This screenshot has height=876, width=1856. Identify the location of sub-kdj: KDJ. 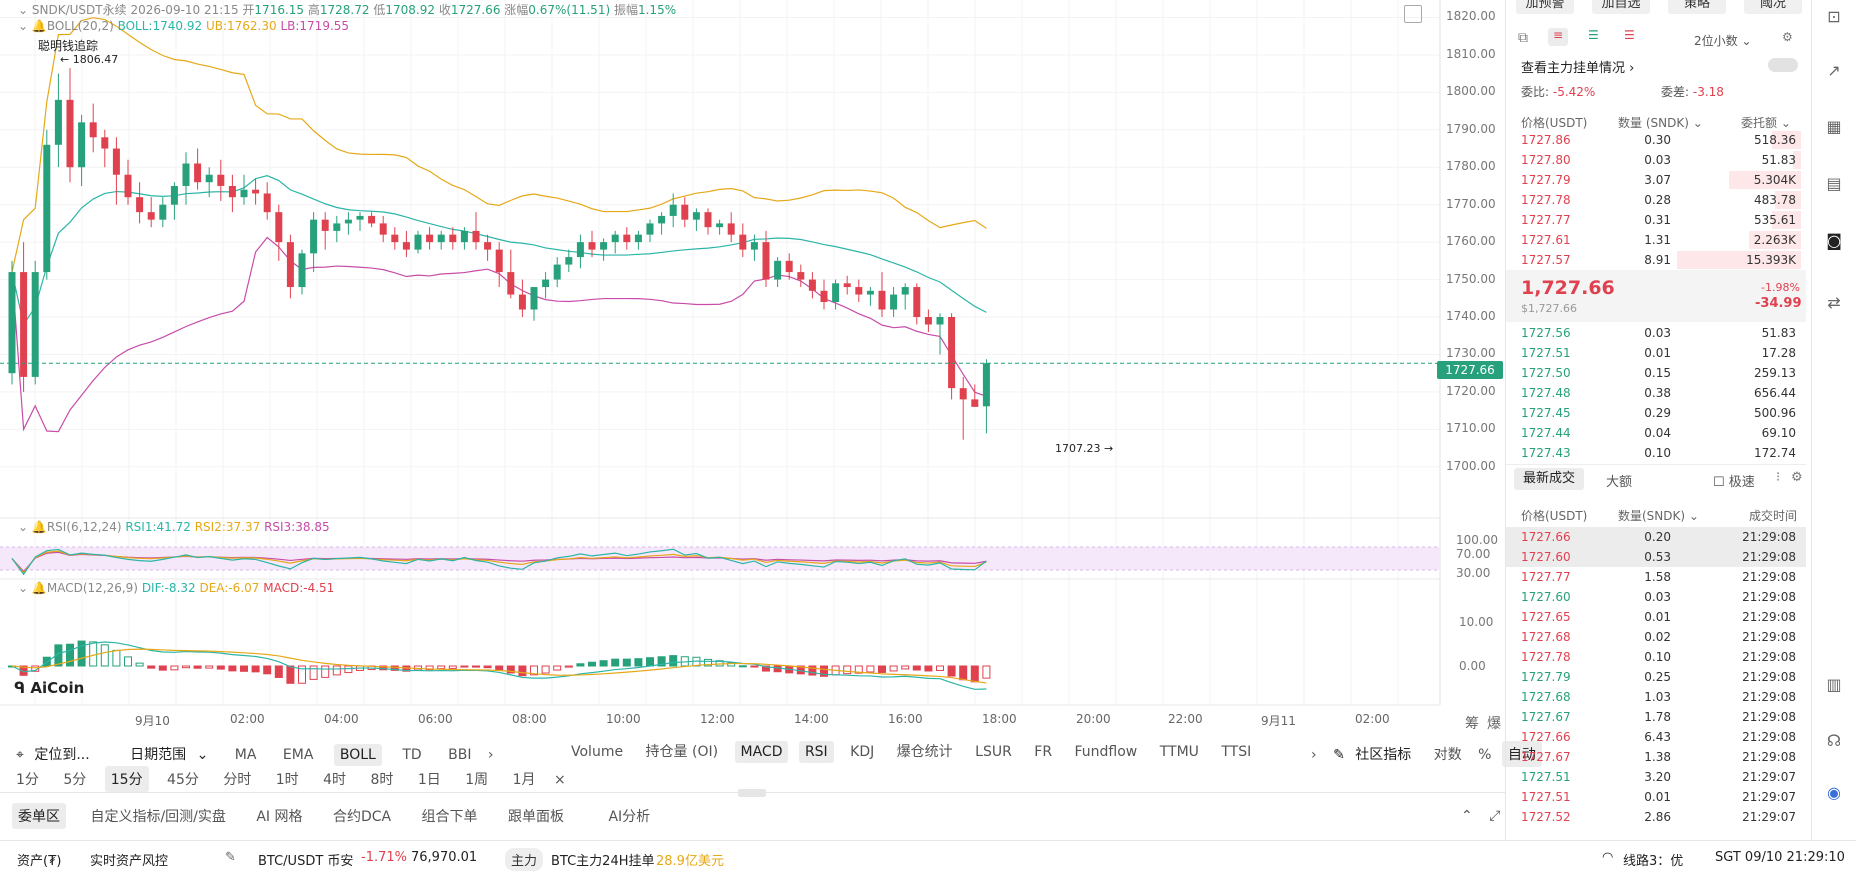
(862, 752).